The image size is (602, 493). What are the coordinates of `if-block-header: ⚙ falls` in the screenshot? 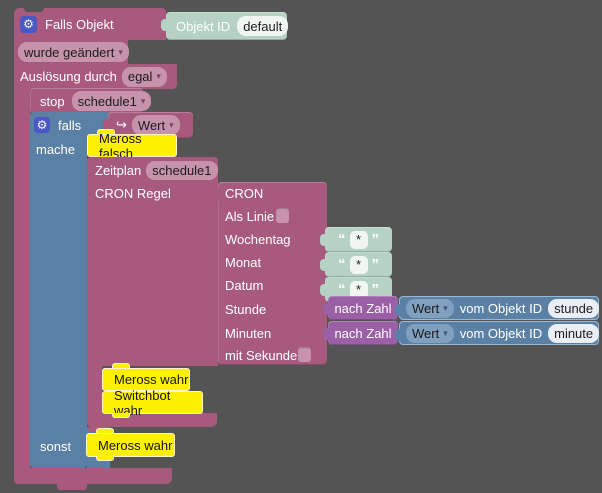 It's located at (70, 125).